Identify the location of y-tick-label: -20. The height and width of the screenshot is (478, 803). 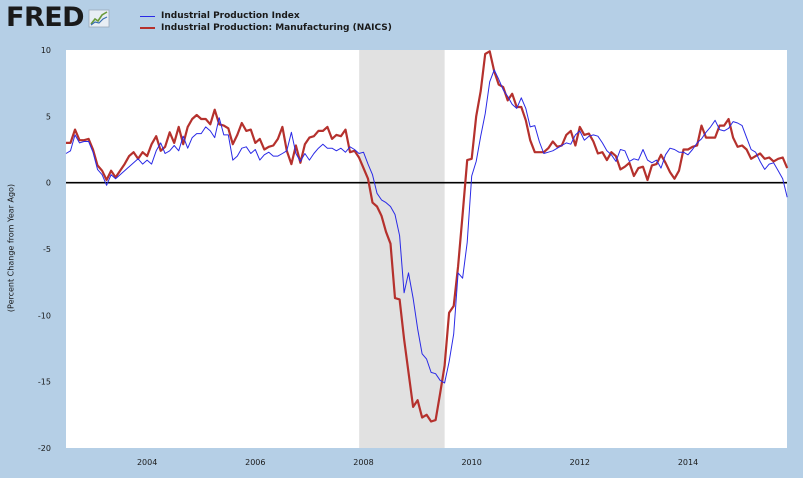
(44, 448).